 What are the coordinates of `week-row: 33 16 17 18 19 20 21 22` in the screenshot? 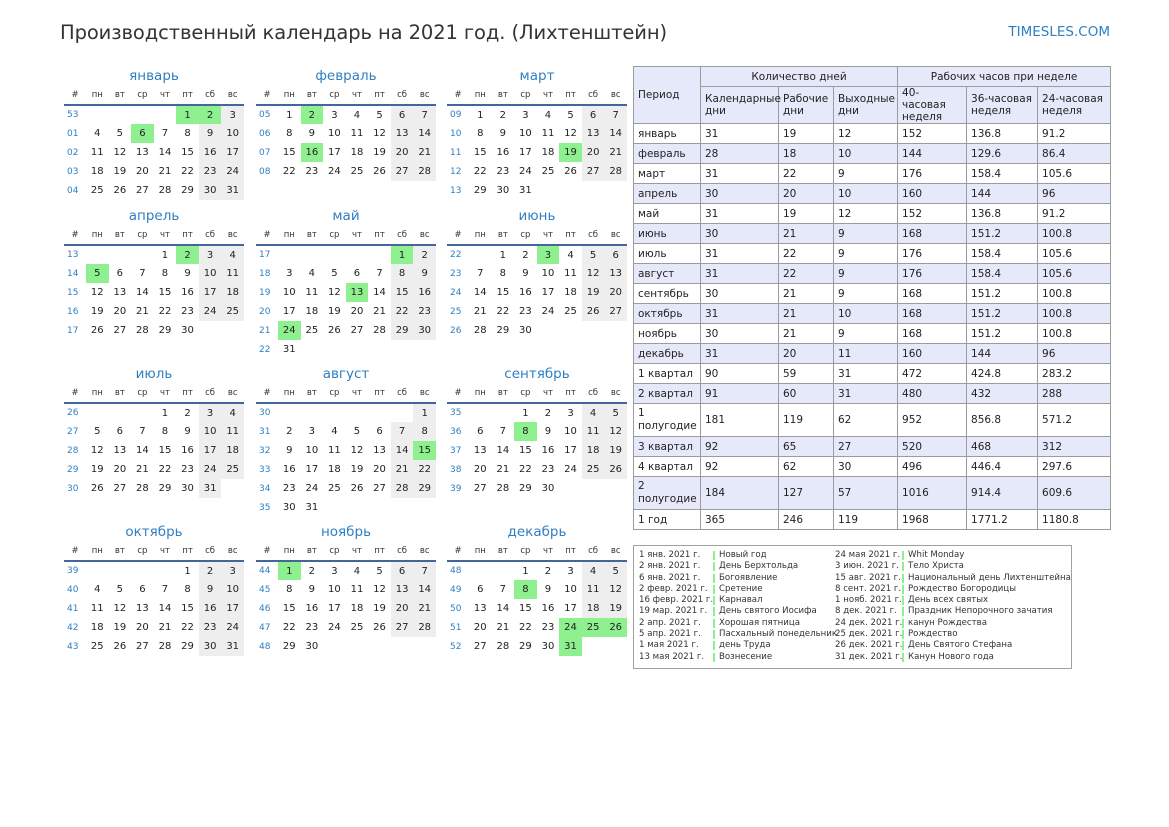 It's located at (346, 469).